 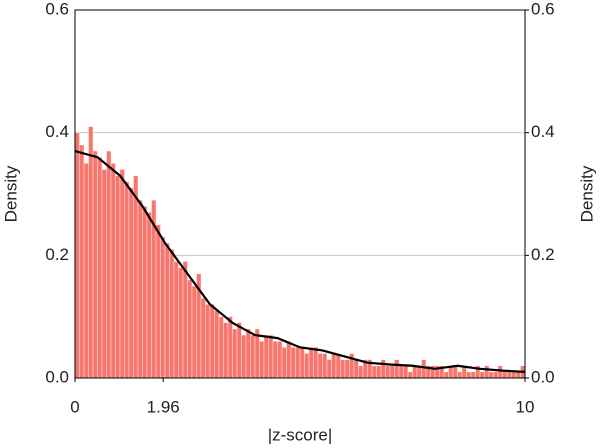 I want to click on y2-tick-label: 0.2, so click(x=543, y=254).